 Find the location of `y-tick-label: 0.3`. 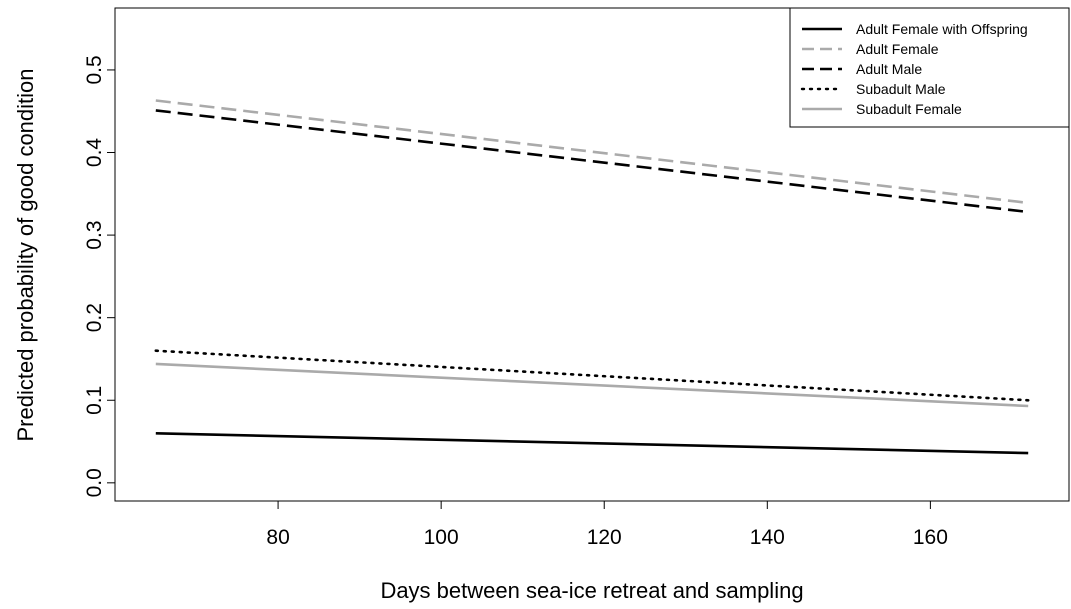

y-tick-label: 0.3 is located at coordinates (94, 234).